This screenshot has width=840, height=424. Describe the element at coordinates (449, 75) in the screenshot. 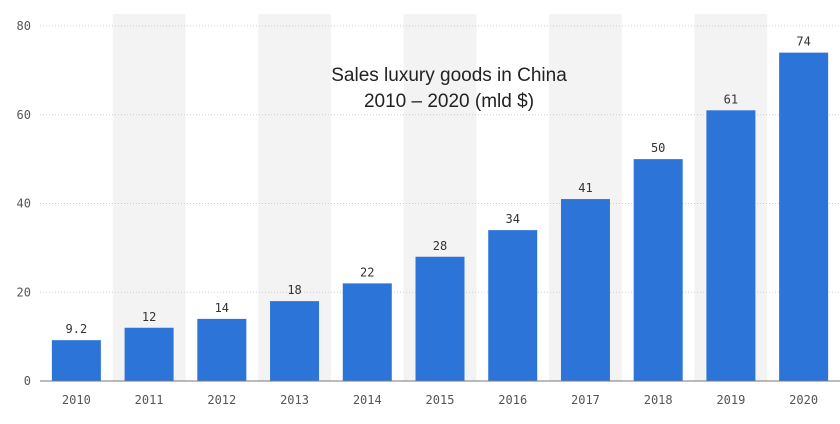

I see `chart-title-line-1: Sales luxury goods in China` at that location.